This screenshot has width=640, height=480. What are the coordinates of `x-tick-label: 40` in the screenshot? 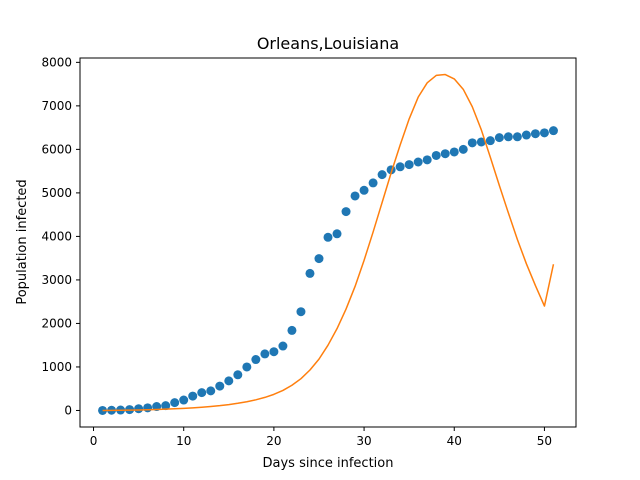 It's located at (454, 441).